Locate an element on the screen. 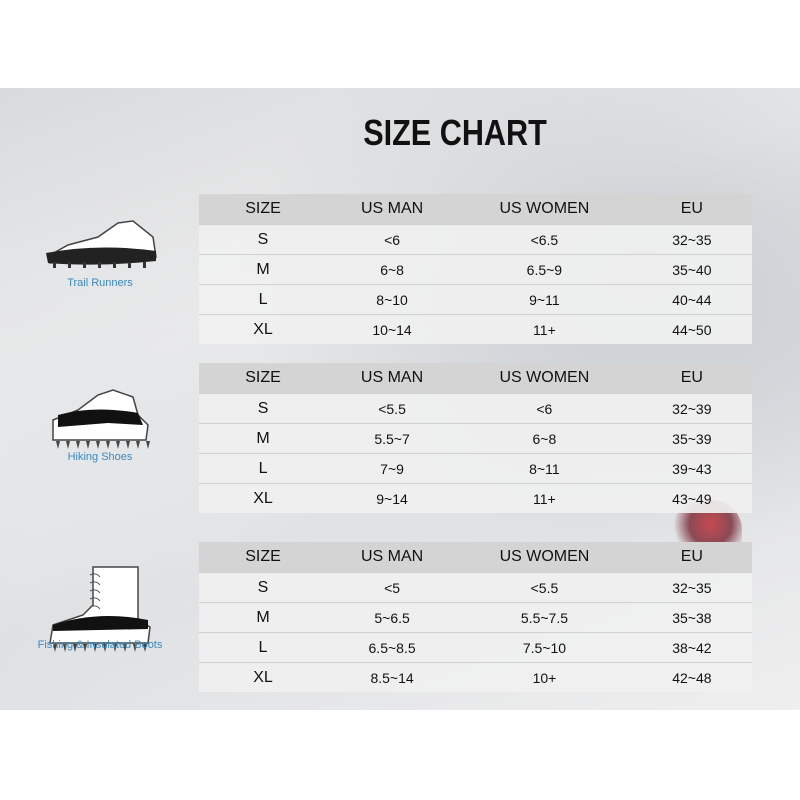 The height and width of the screenshot is (800, 800). table-cell: 7.5~10 is located at coordinates (544, 647).